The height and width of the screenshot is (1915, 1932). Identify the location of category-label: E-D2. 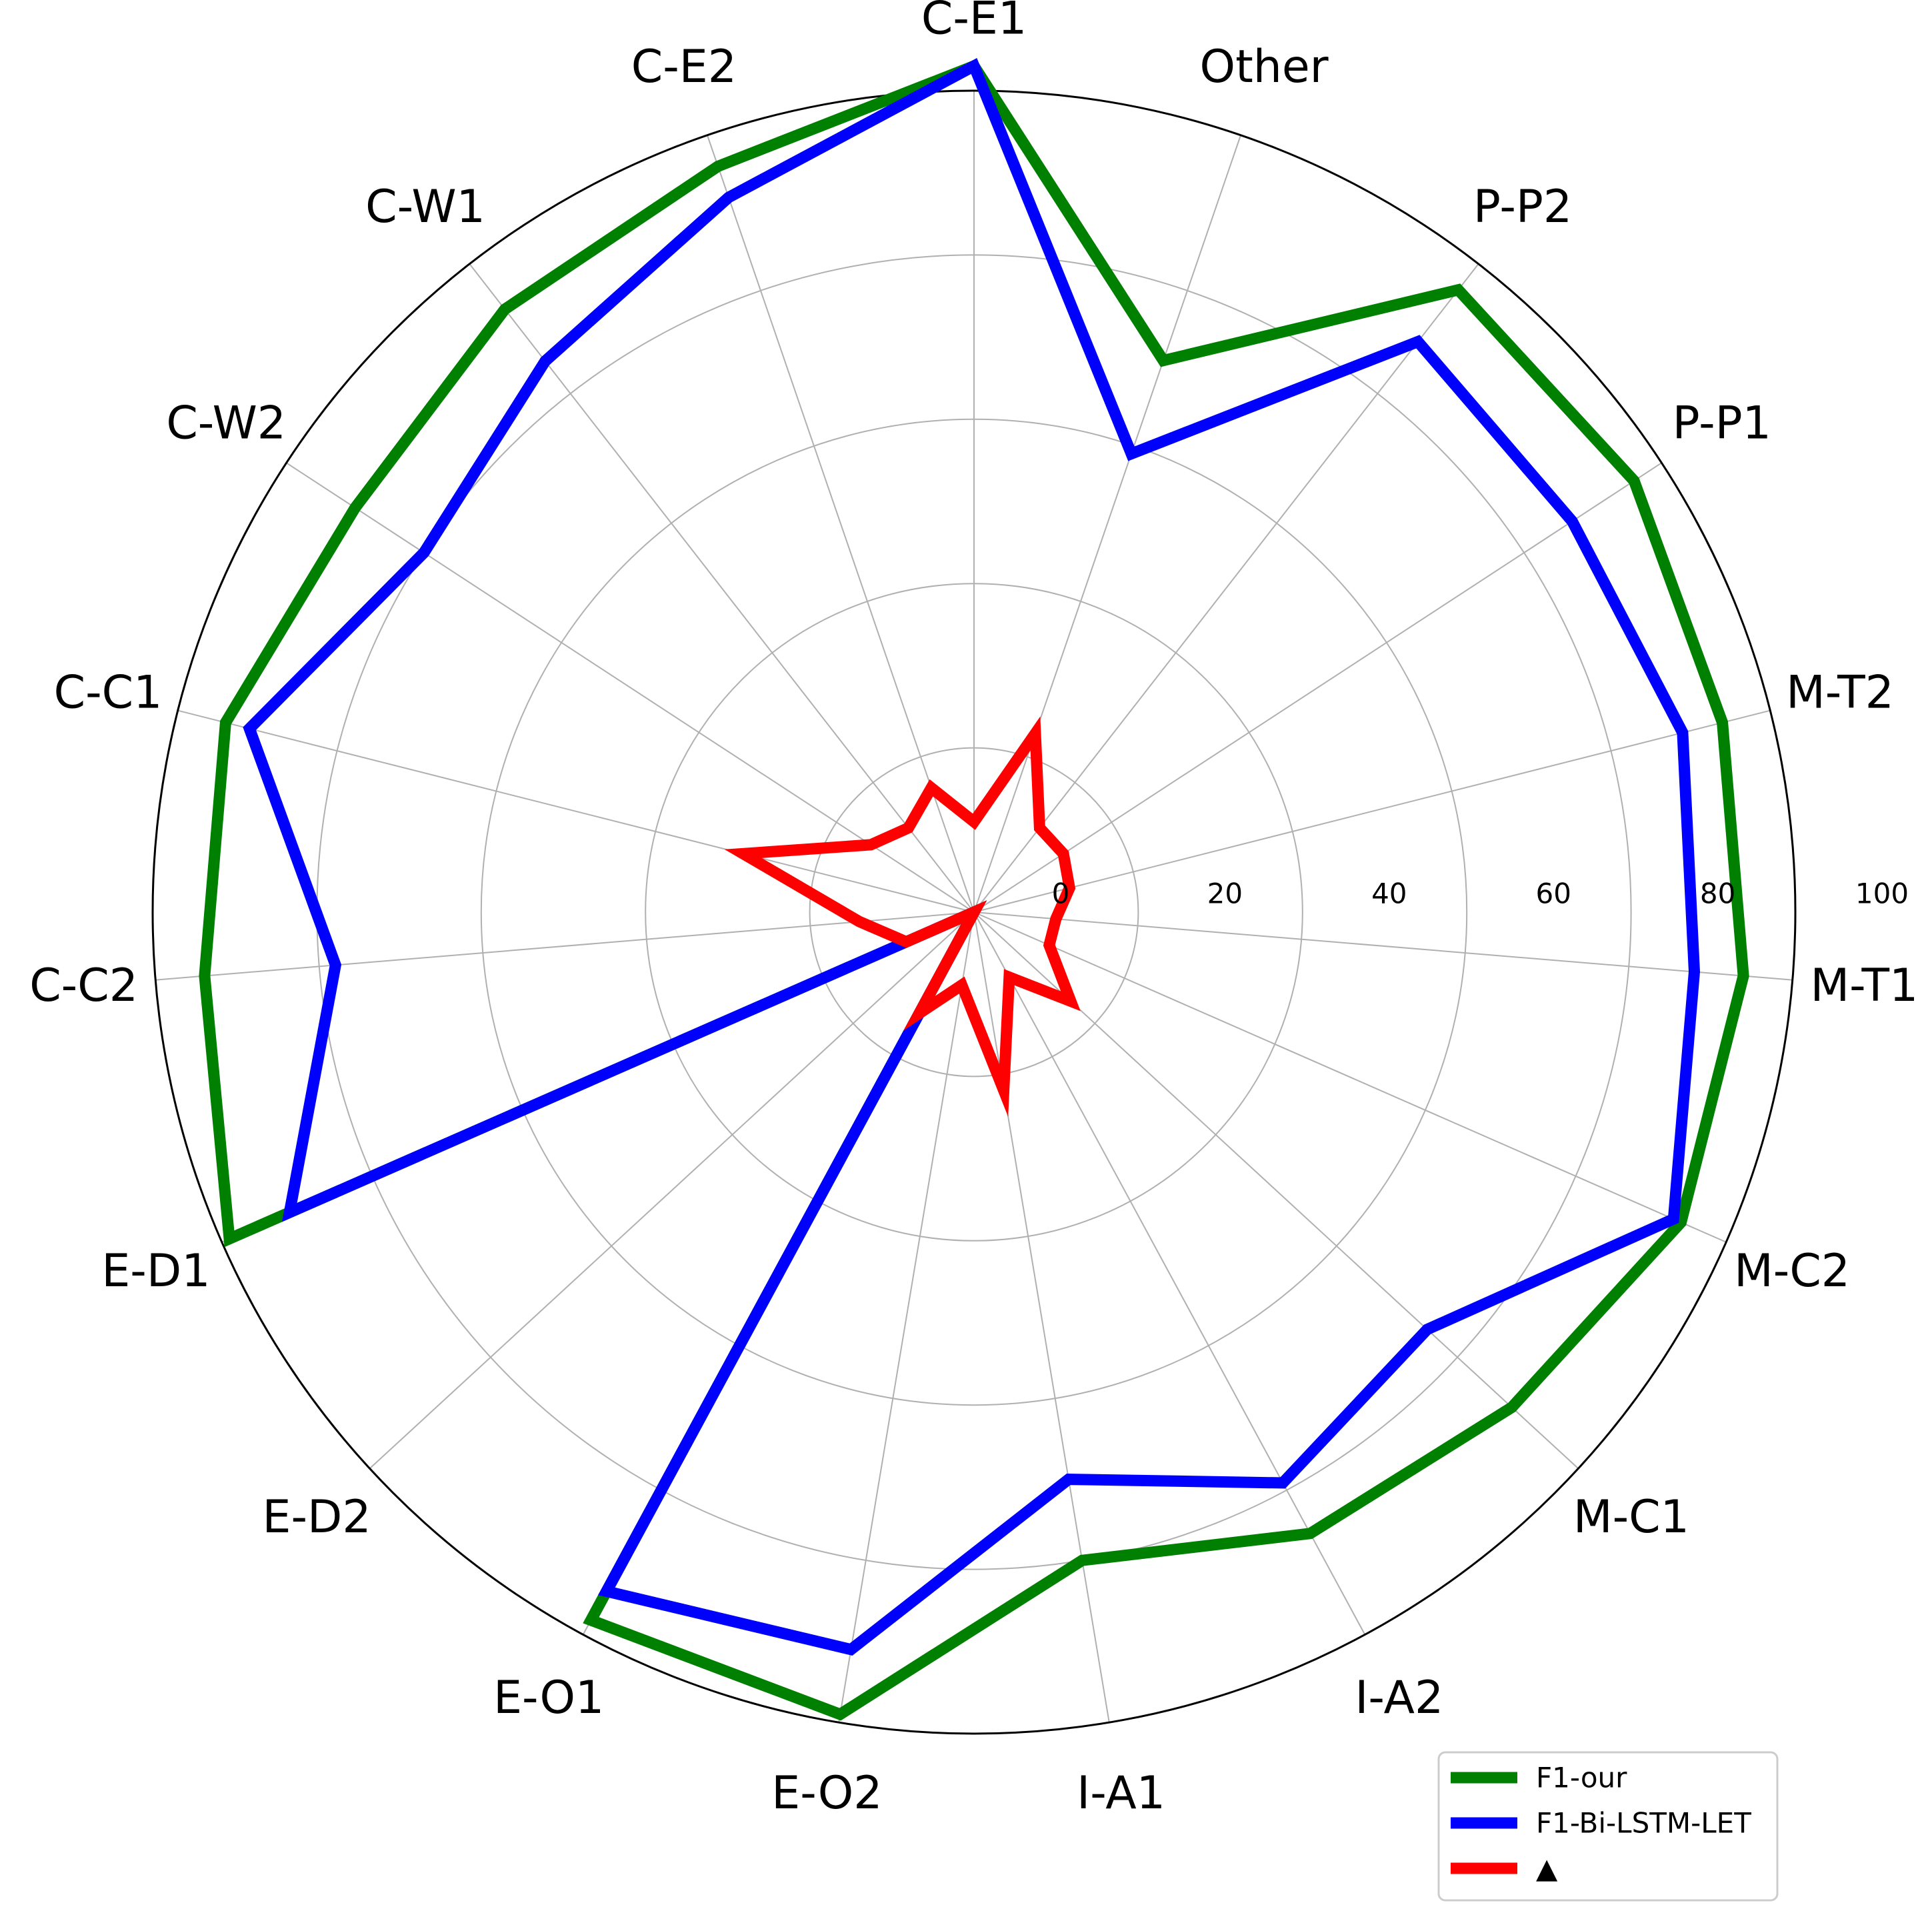
(317, 1518).